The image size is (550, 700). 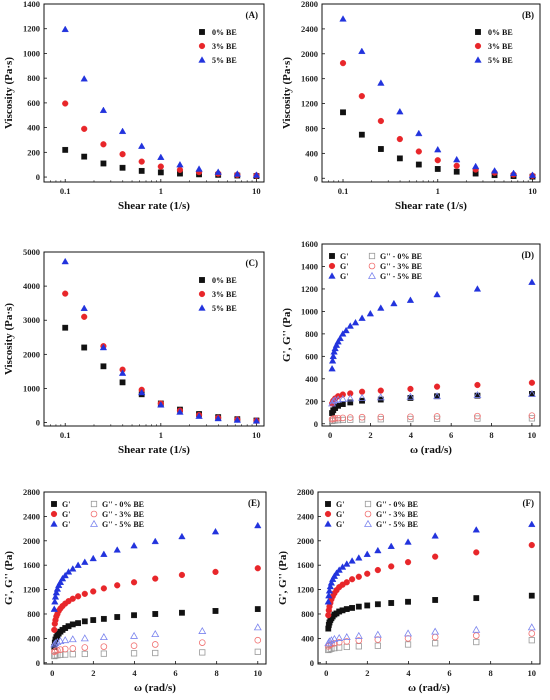 What do you see at coordinates (305, 516) in the screenshot?
I see `y-tick-label: 2400` at bounding box center [305, 516].